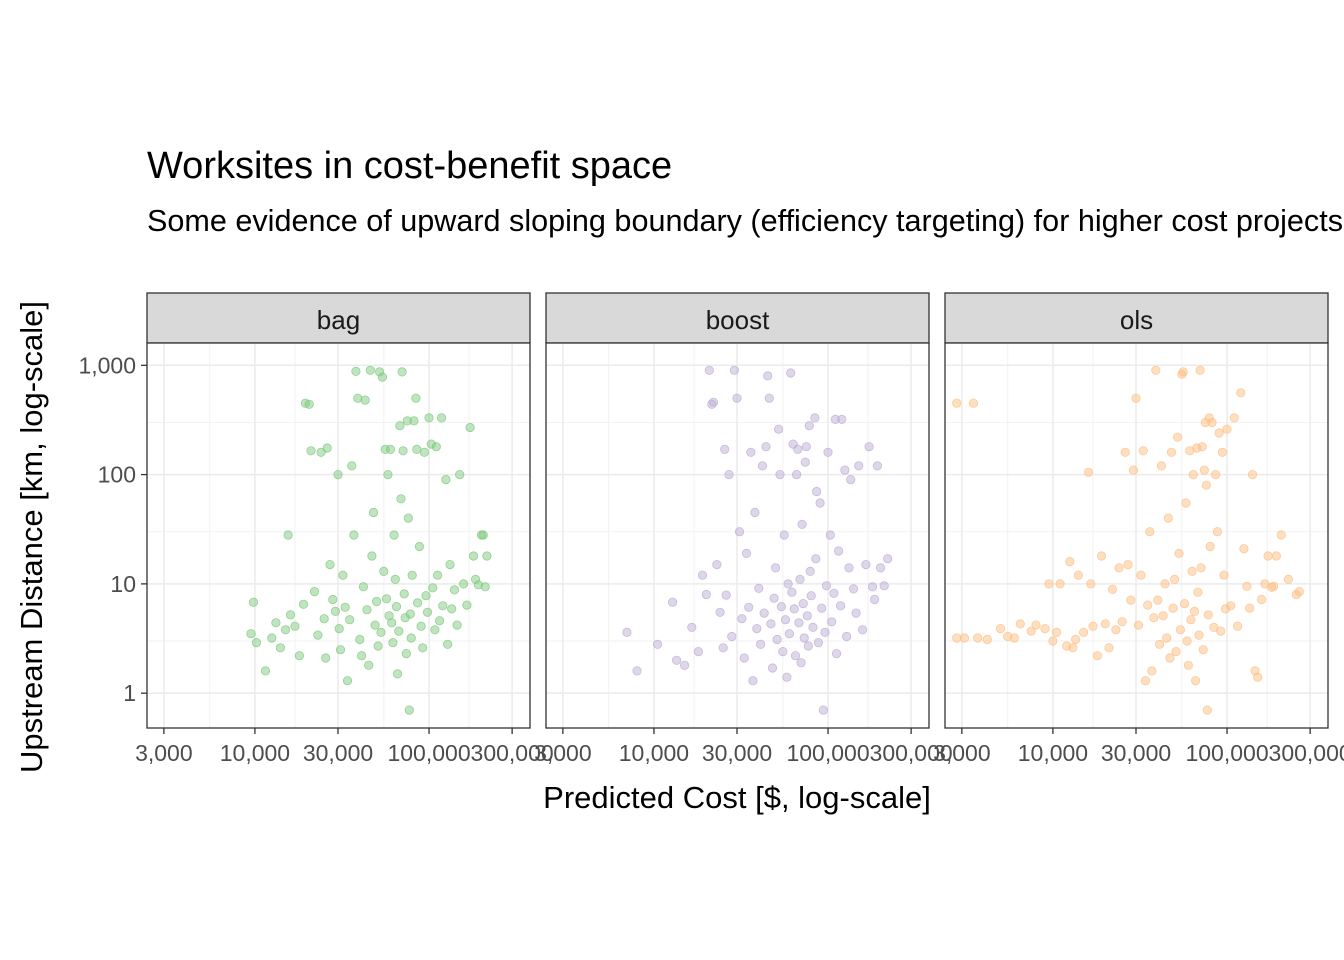 This screenshot has height=960, width=1344. I want to click on facet-strip, so click(737, 318).